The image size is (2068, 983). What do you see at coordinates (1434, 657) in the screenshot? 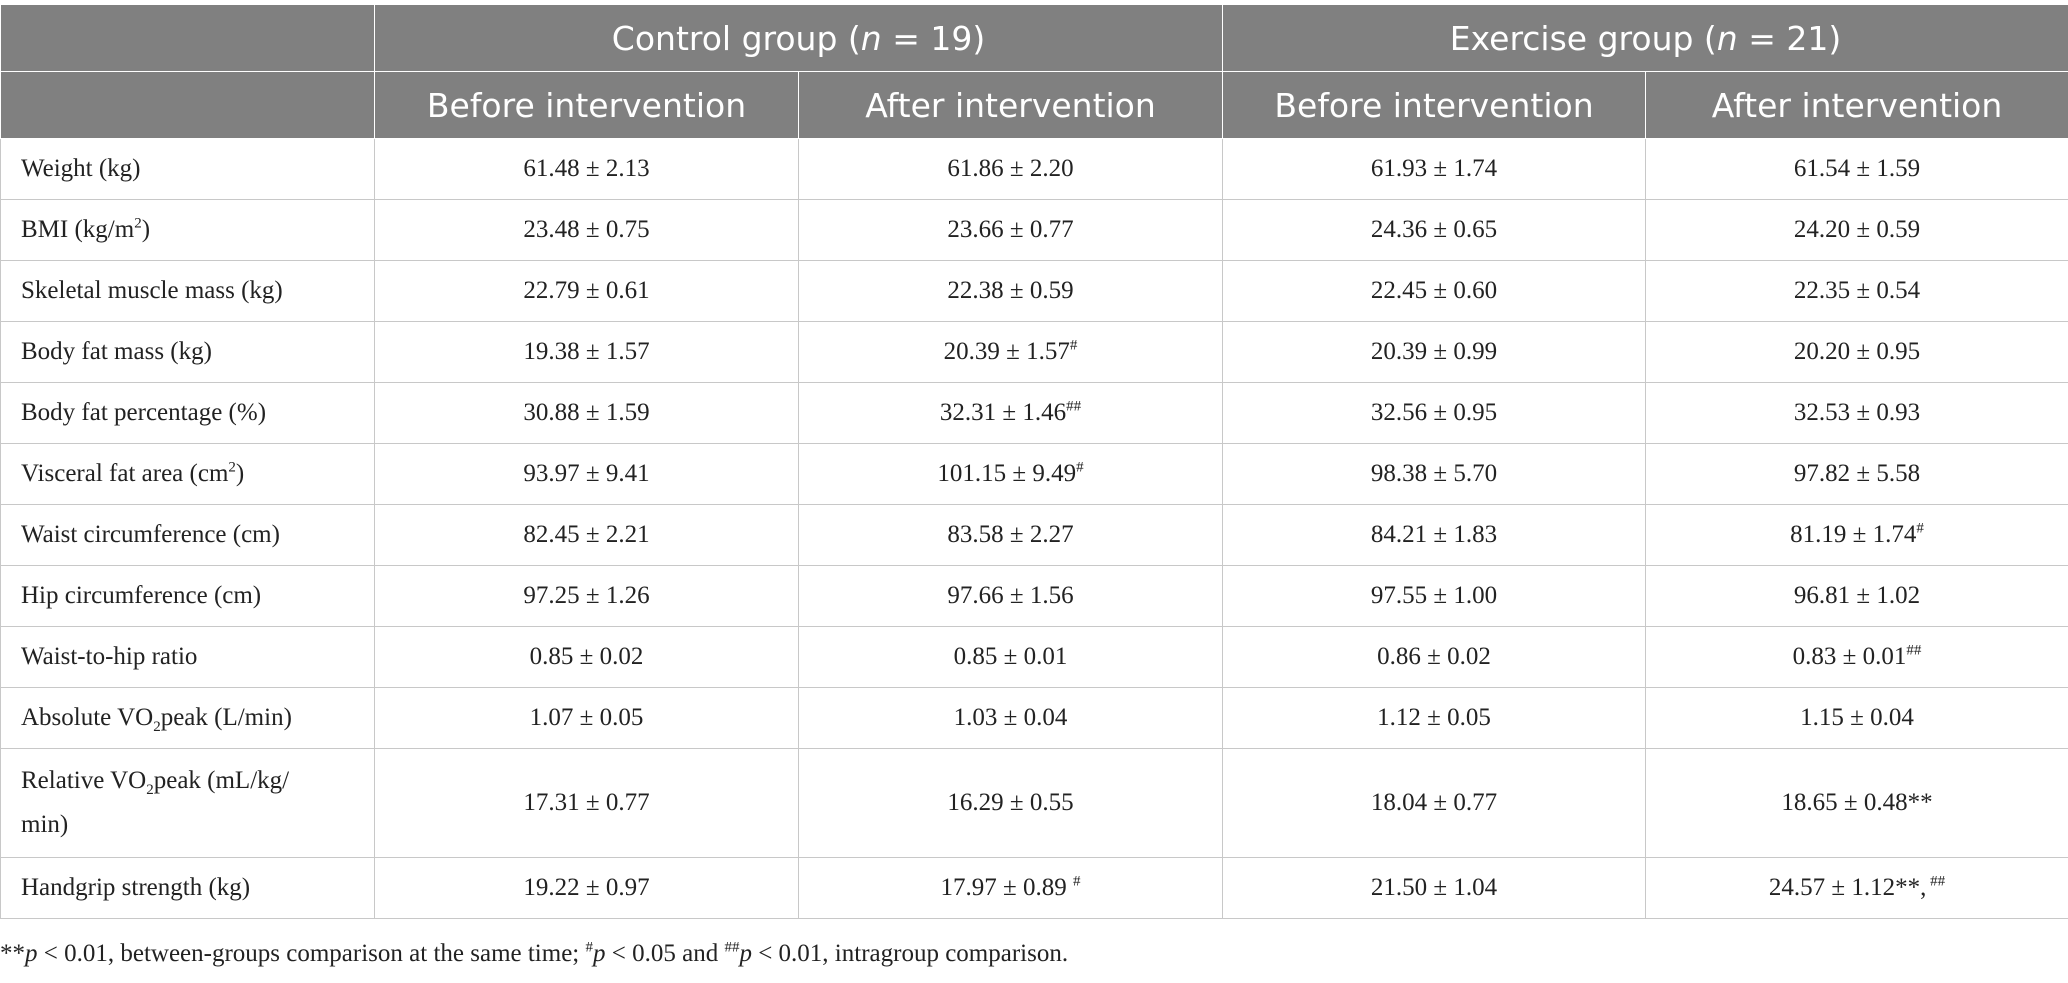
I see `exercise-before-value: 0.86 ± 0.02` at bounding box center [1434, 657].